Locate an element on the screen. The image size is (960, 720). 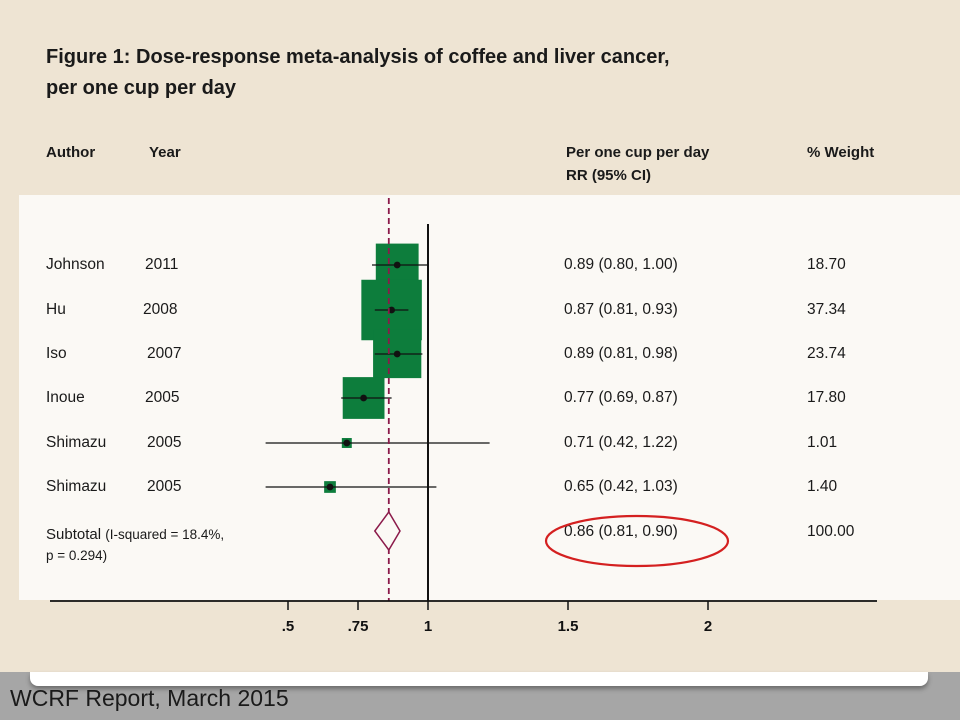
subtotal-stats-line1: (I-squared = 18.4%, is located at coordinates (165, 534).